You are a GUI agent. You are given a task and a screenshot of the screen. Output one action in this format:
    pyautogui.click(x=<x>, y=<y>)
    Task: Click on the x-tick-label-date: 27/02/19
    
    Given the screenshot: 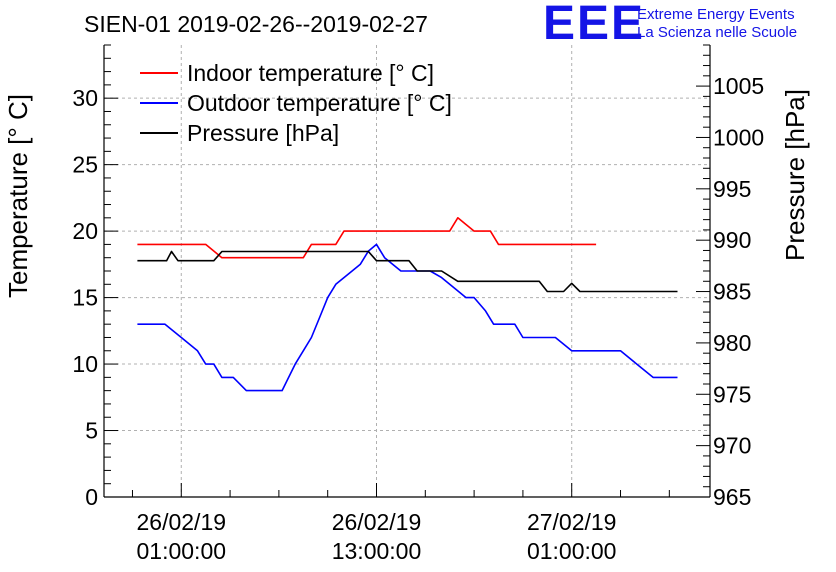 What is the action you would take?
    pyautogui.click(x=572, y=522)
    